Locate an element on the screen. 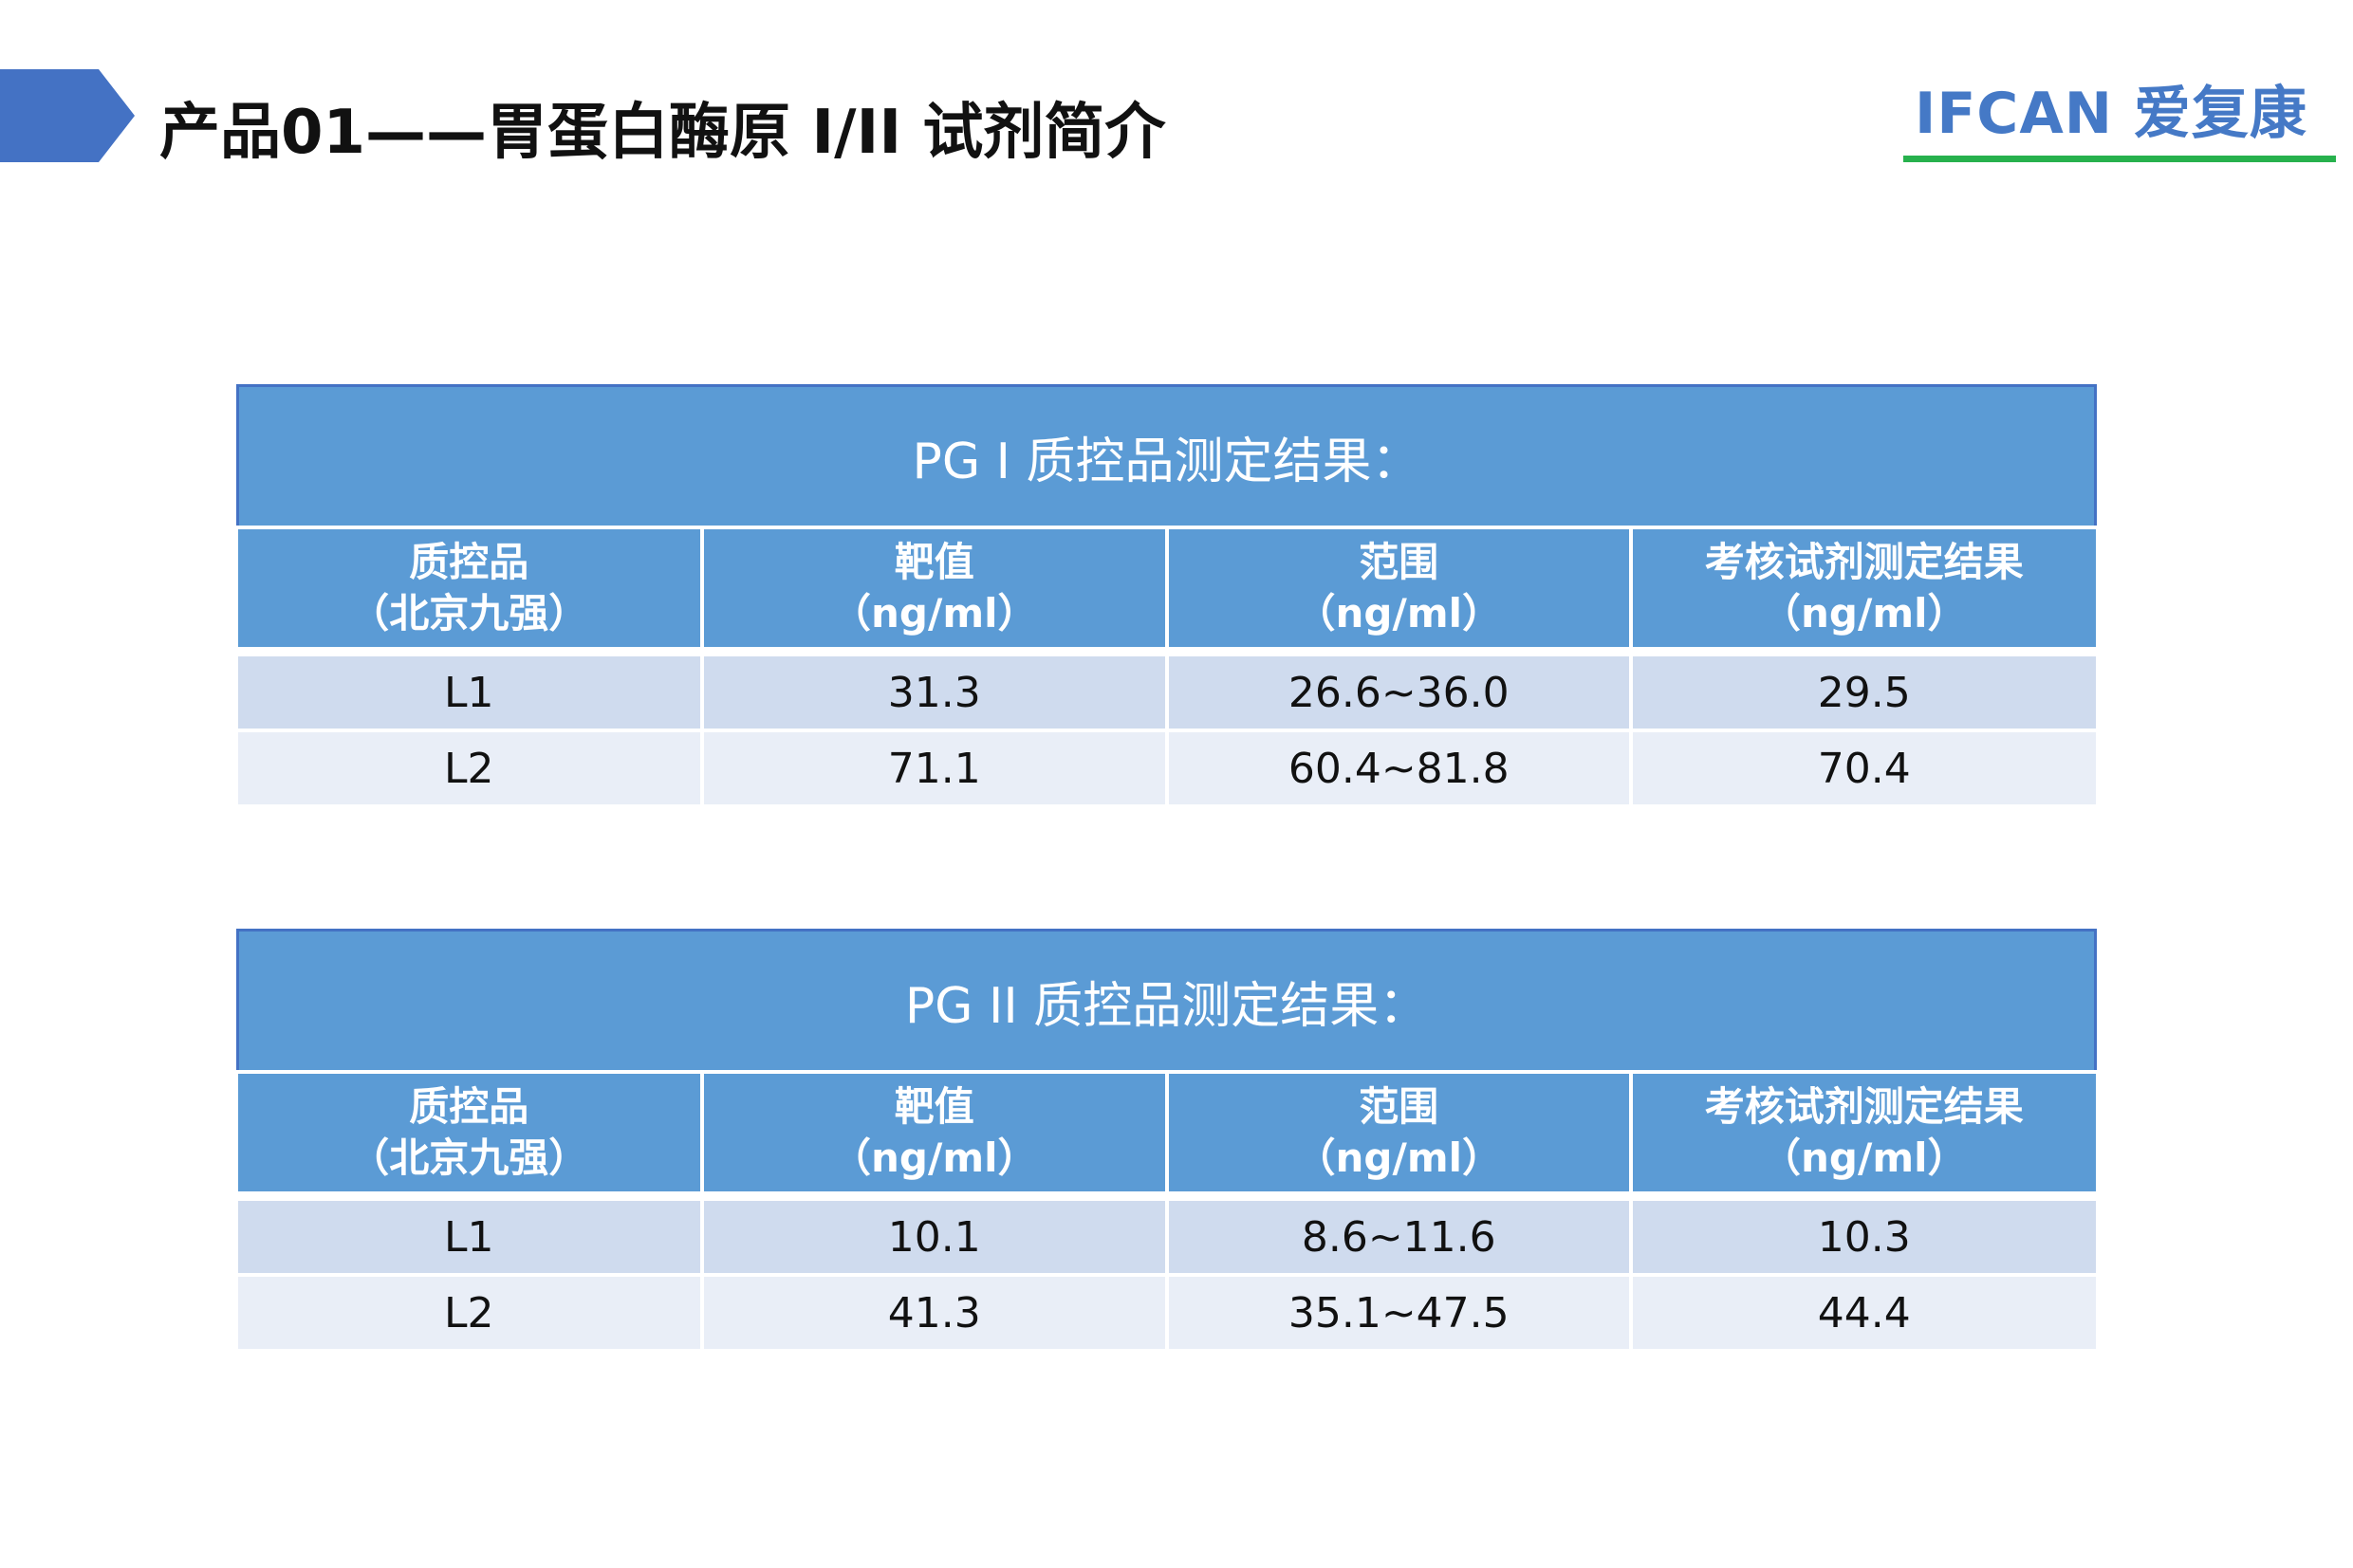  table-row: L2 71.1 60.4~81.8 70.4 is located at coordinates (1166, 769).